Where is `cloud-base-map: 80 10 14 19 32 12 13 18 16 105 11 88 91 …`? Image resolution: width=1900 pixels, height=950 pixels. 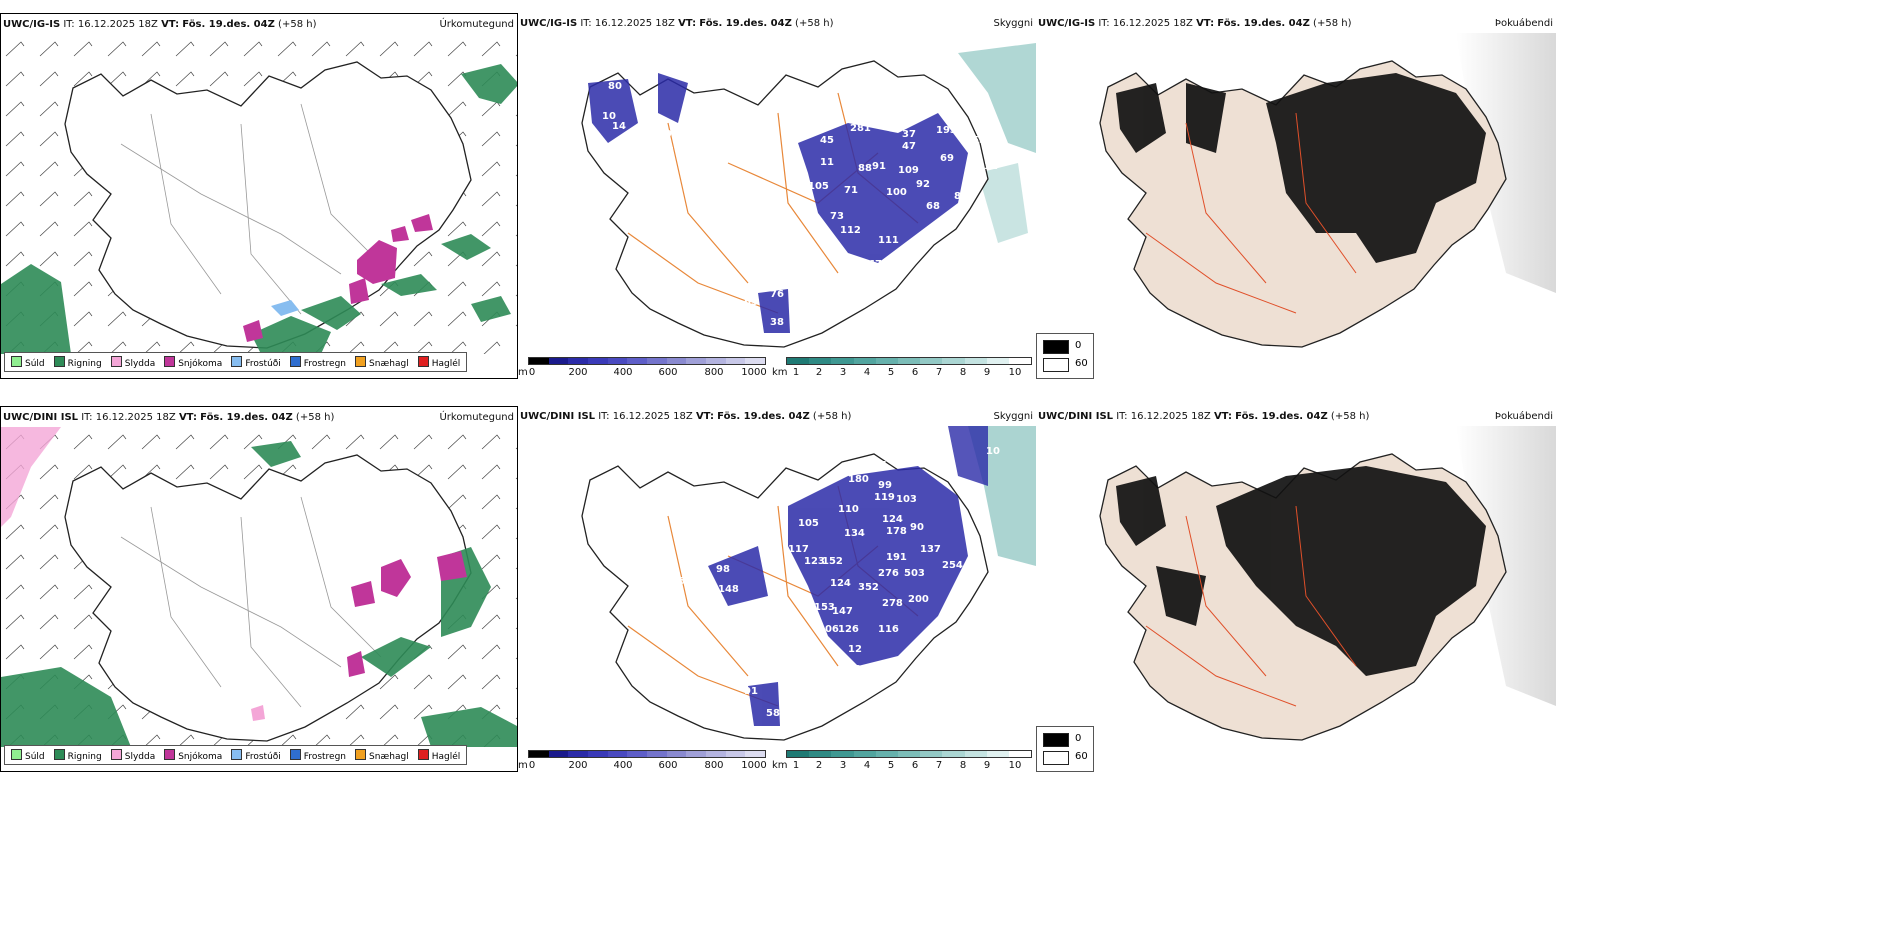 cloud-base-map: 80 10 14 19 32 12 13 18 16 105 11 88 91 … is located at coordinates (808, 195).